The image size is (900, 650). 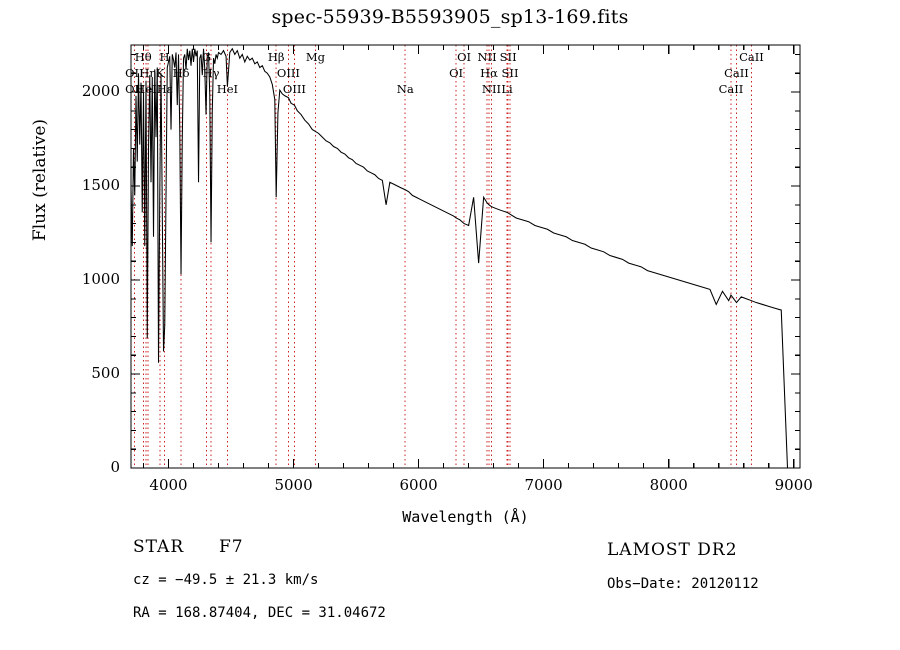 I want to click on x-tick-label: 6000, so click(x=418, y=485).